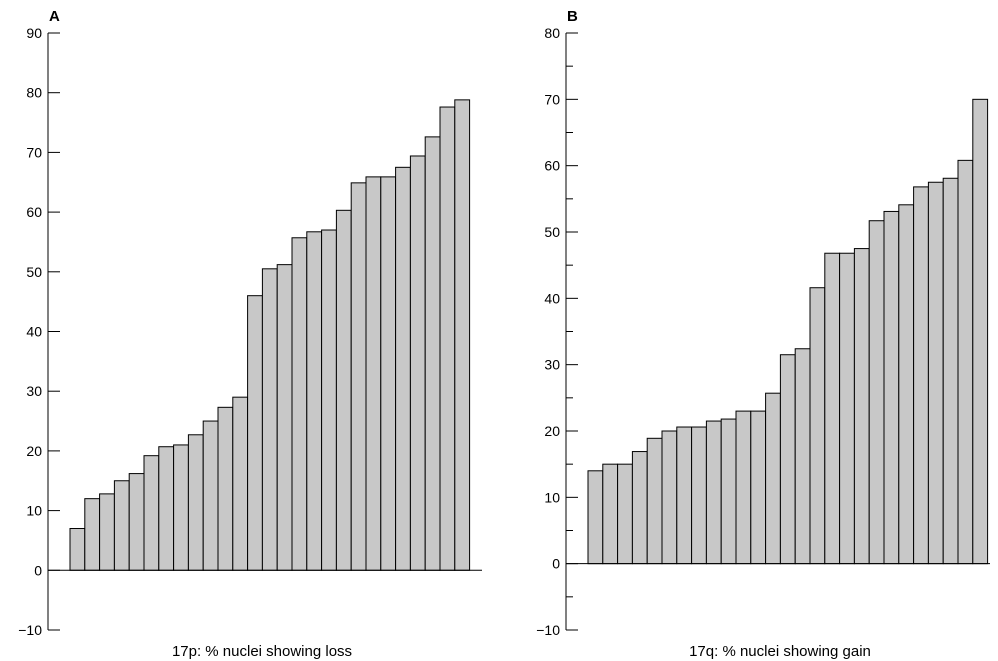 This screenshot has height=661, width=998. I want to click on panel-label-a: A, so click(54, 16).